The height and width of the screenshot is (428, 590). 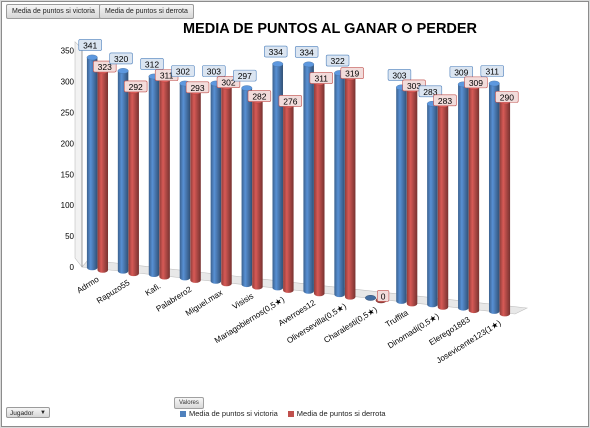 What do you see at coordinates (229, 413) in the screenshot?
I see `legend-item-victoria: Media de puntos si victoria` at bounding box center [229, 413].